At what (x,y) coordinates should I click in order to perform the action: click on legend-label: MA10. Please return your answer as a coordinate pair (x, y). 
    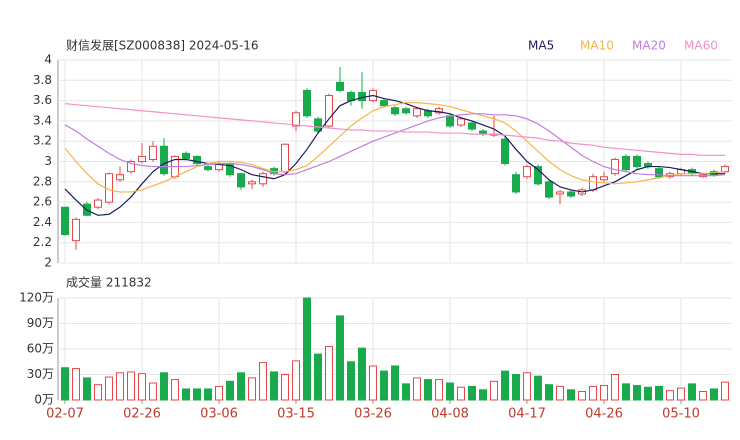
    Looking at the image, I should click on (597, 46).